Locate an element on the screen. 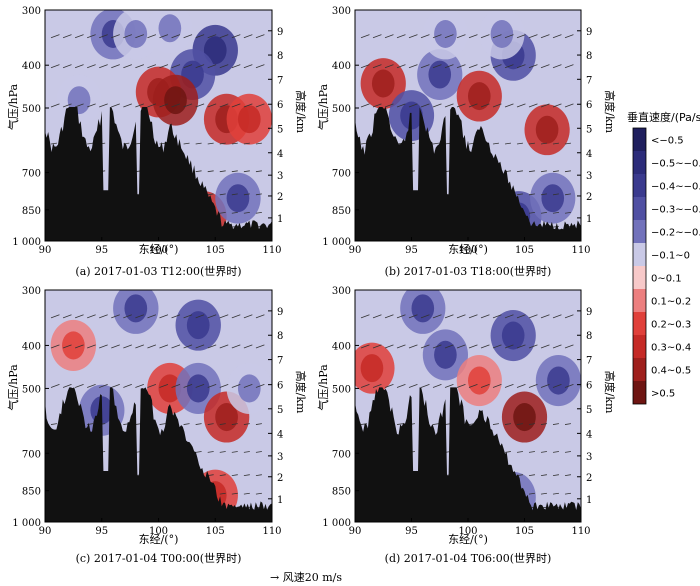 This screenshot has width=700, height=586. x-tick-label: 110 is located at coordinates (271, 250).